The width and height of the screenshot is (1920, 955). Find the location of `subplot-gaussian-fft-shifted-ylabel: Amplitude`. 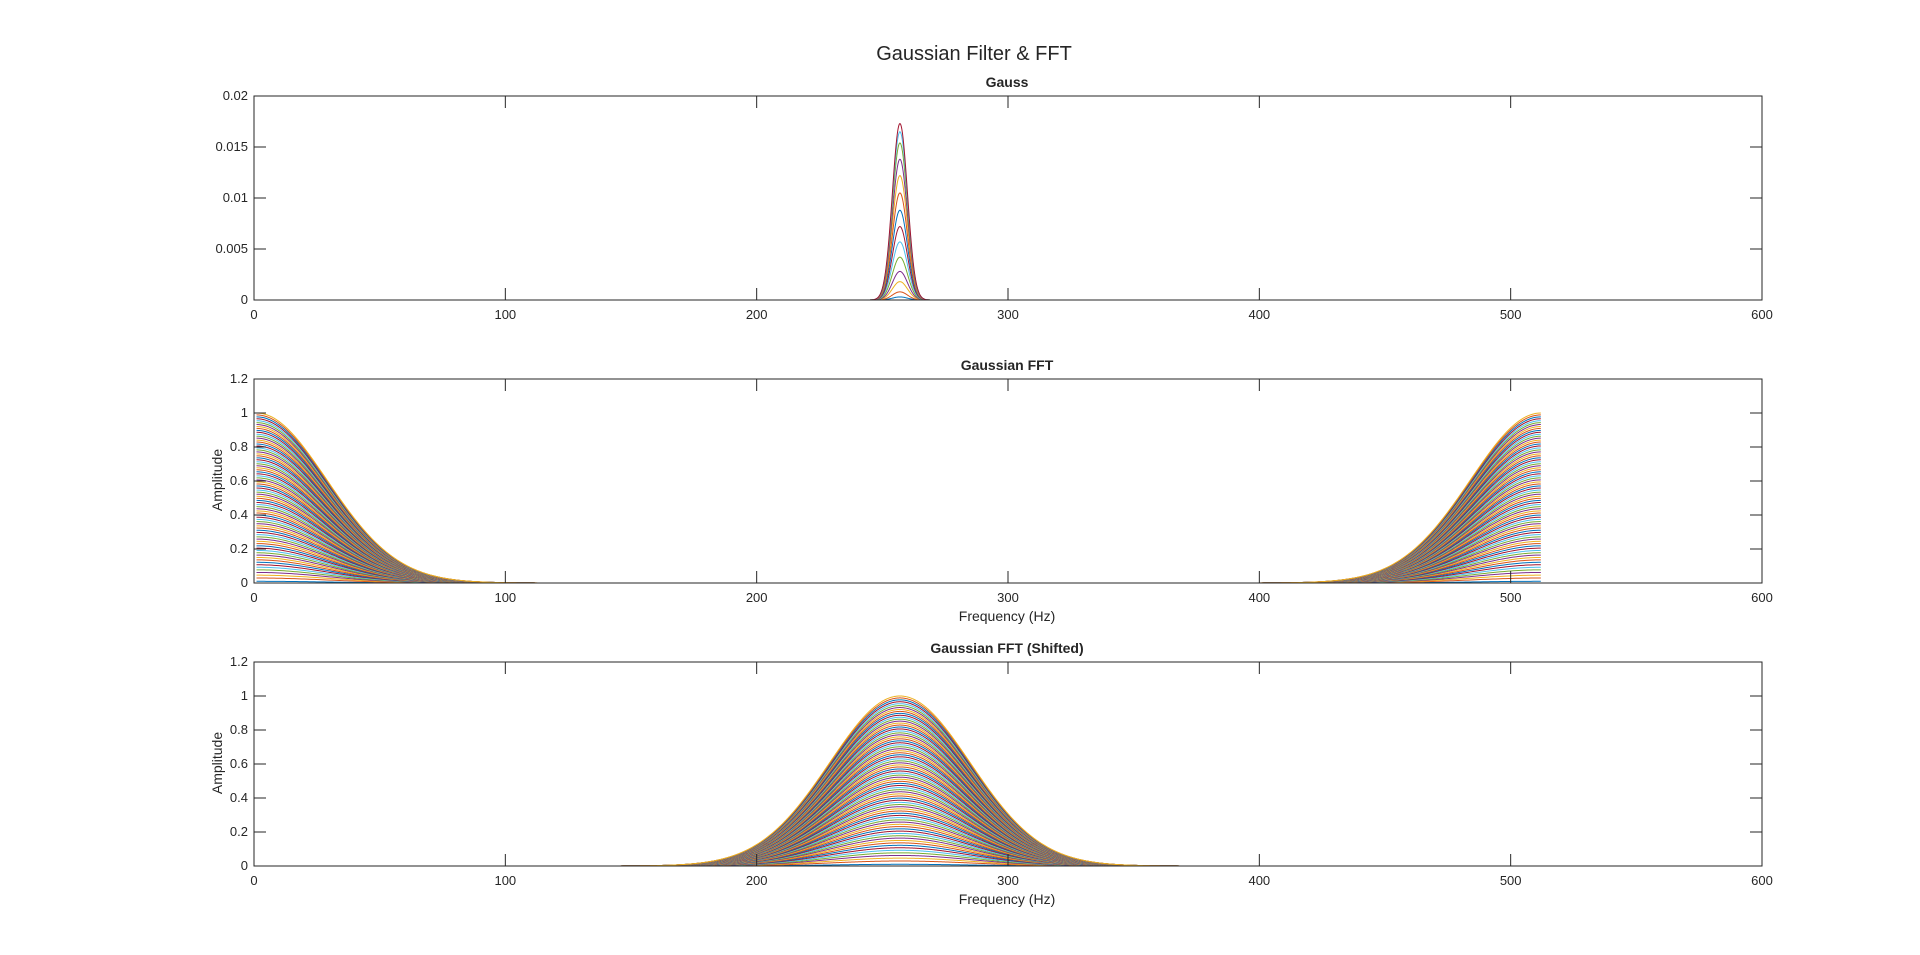

subplot-gaussian-fft-shifted-ylabel: Amplitude is located at coordinates (217, 763).